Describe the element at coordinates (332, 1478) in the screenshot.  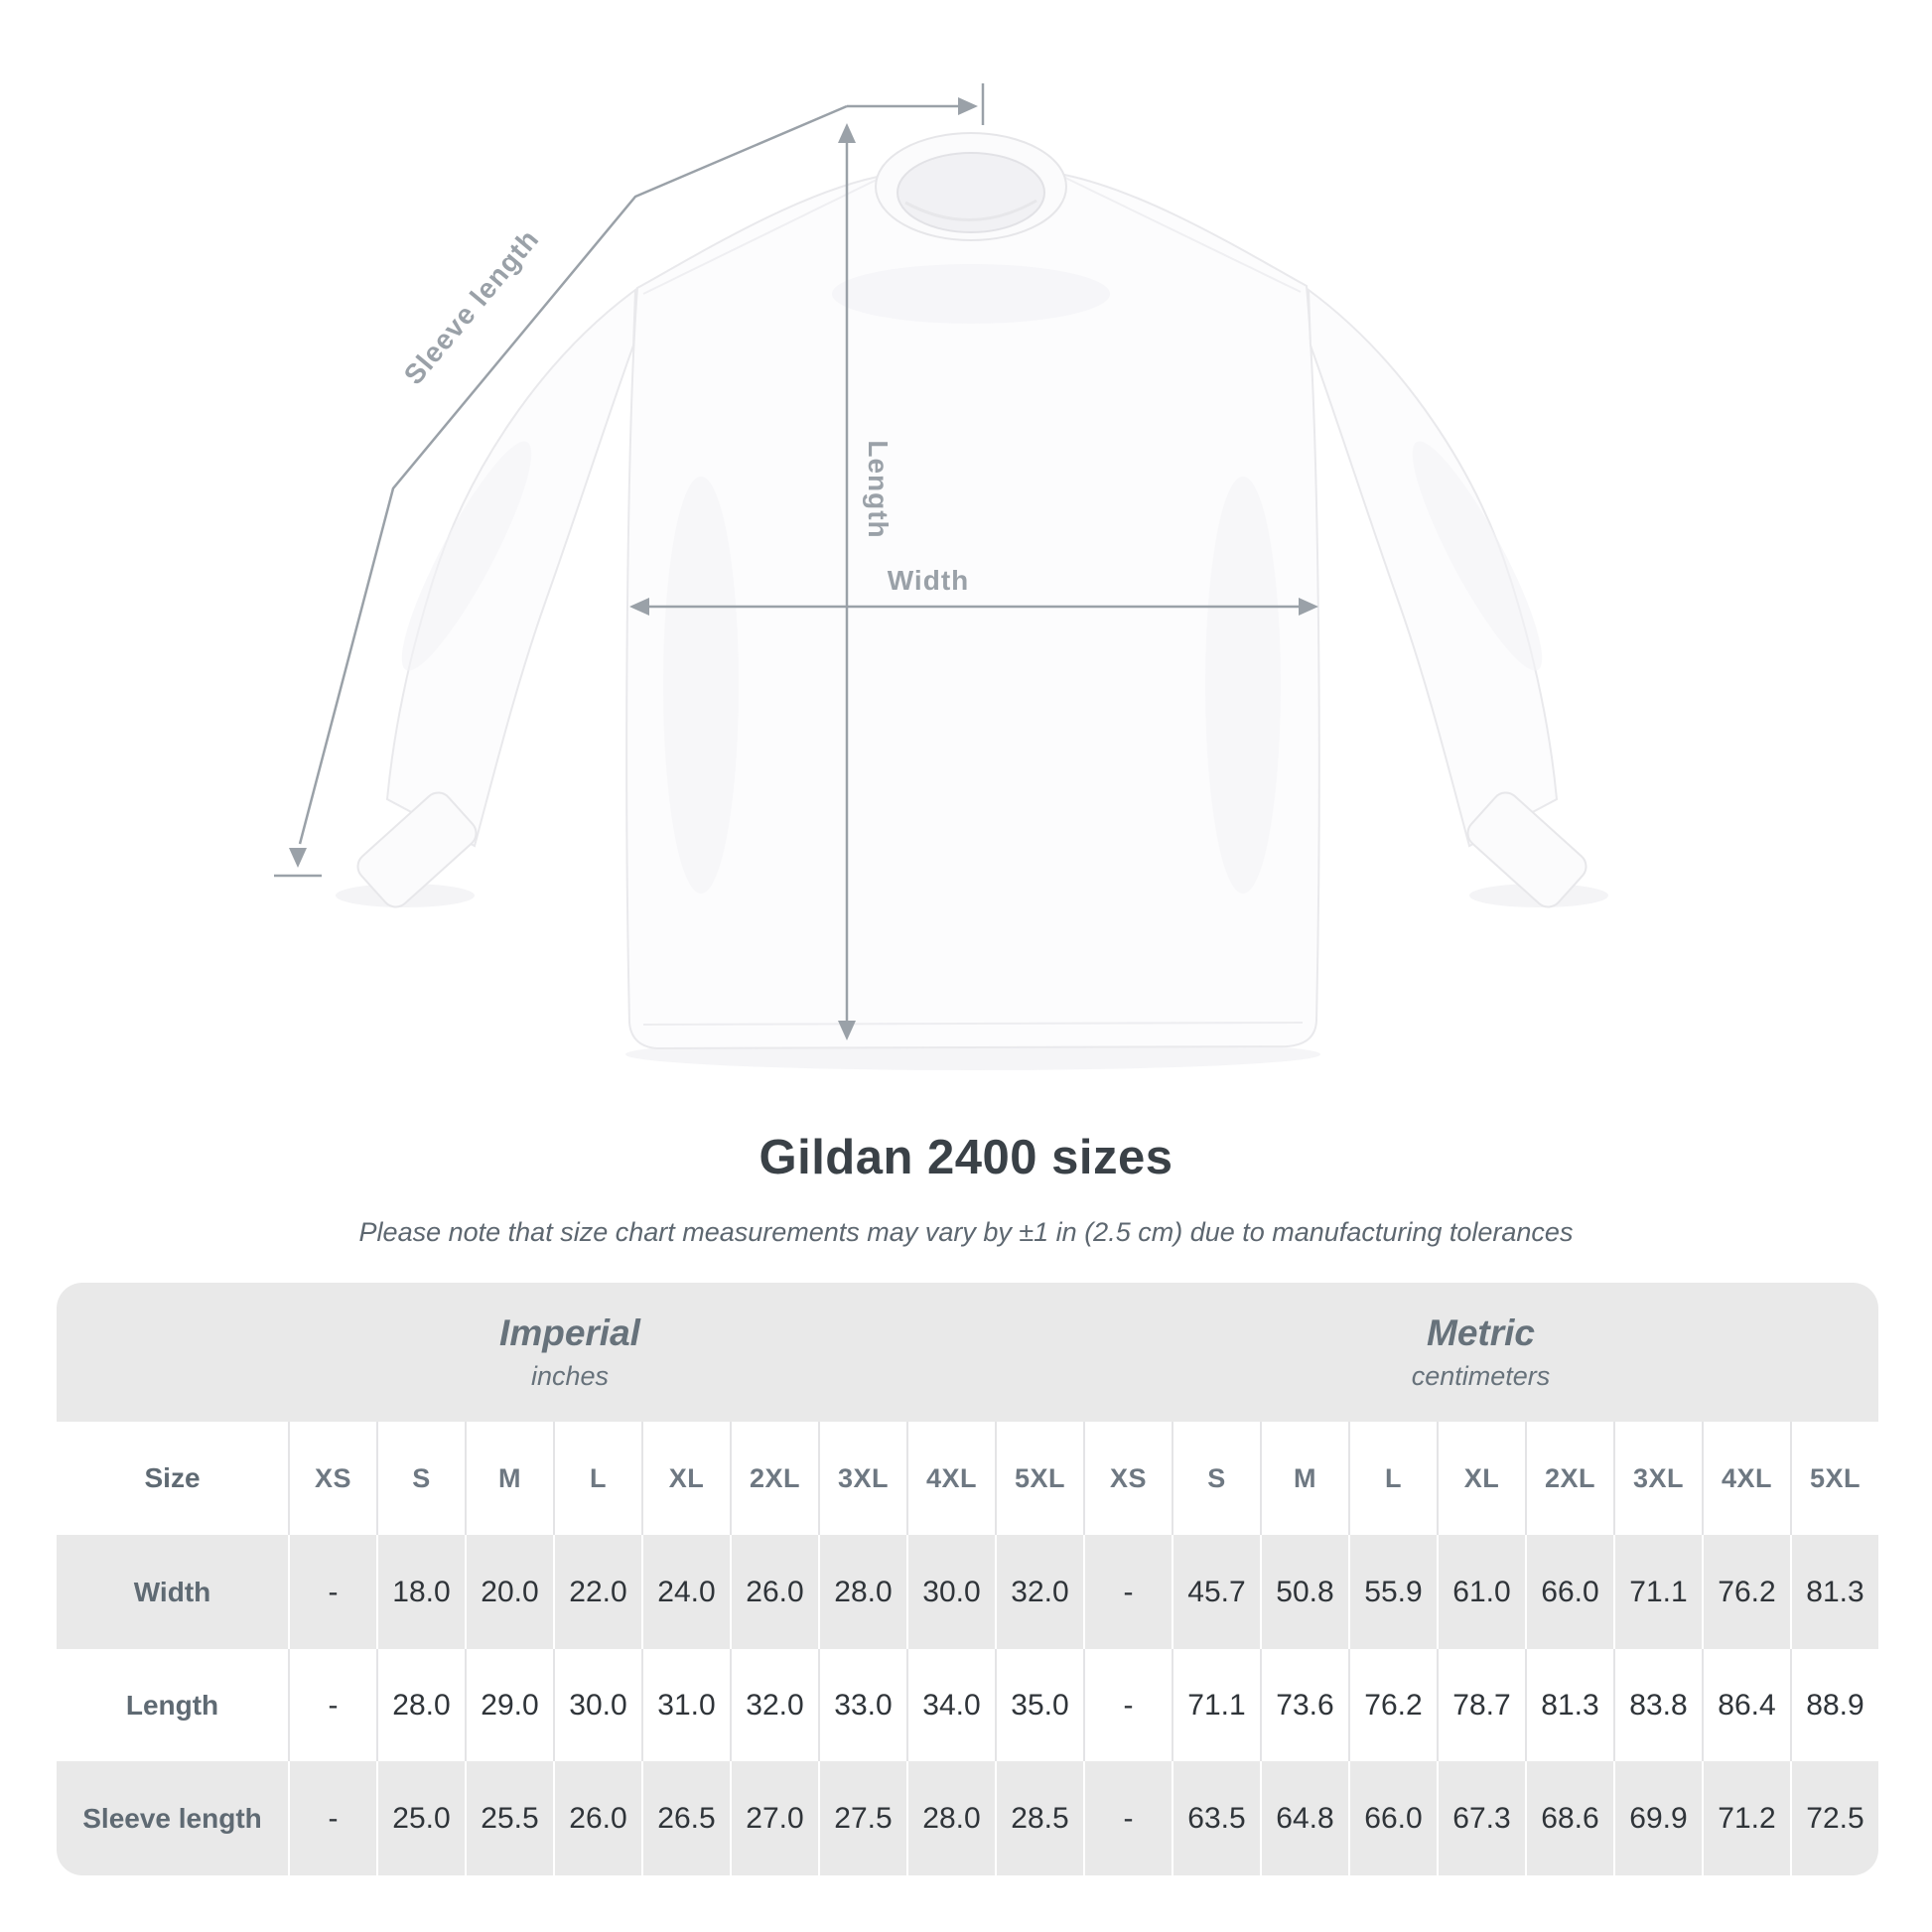
I see `size-col-header-imperial: XS` at that location.